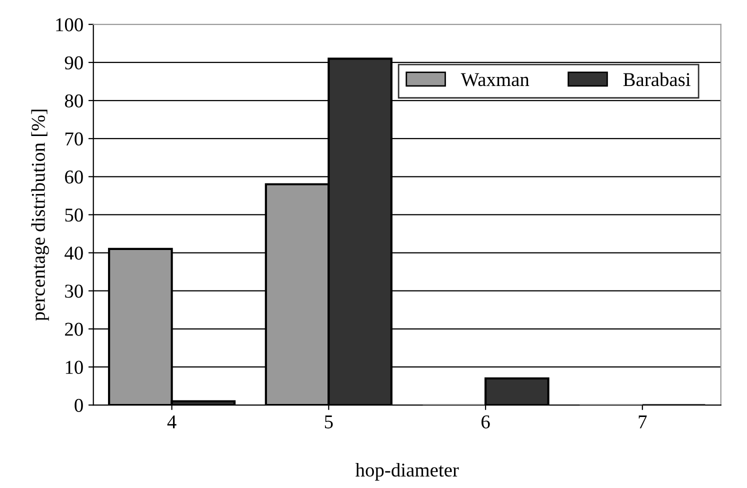 This screenshot has width=747, height=488. What do you see at coordinates (73, 253) in the screenshot?
I see `y-tick-label: 40` at bounding box center [73, 253].